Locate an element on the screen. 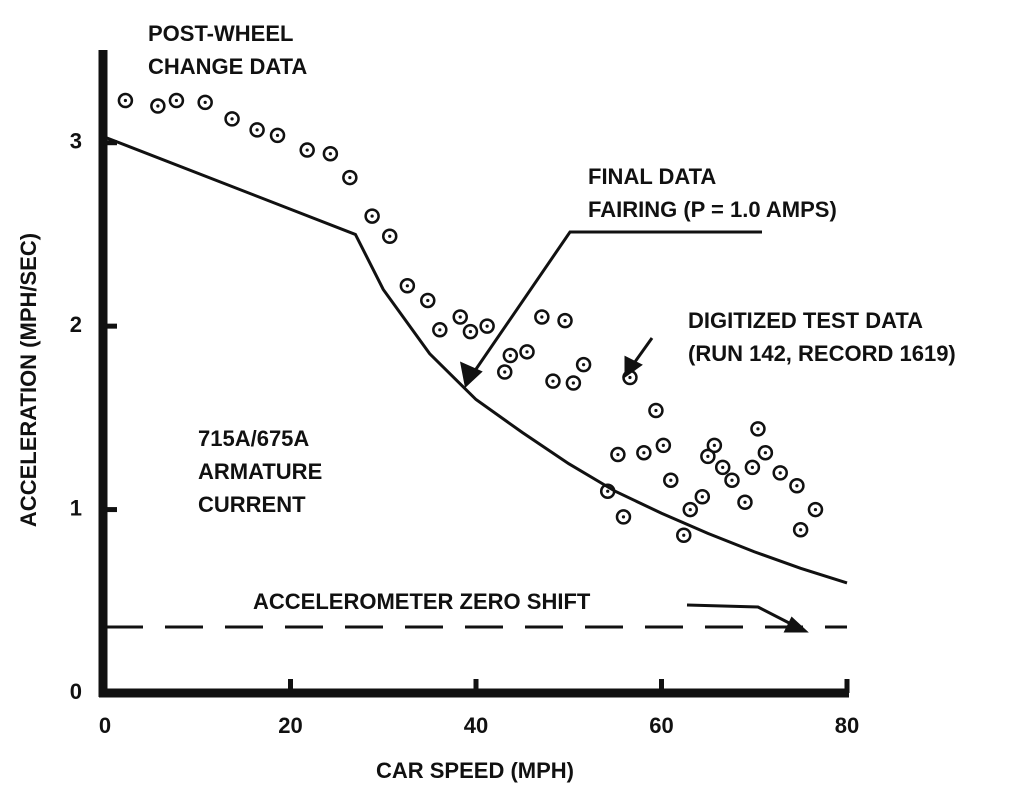 This screenshot has width=1029, height=785. annotation: FAIRING (P = 1.0 AMPS) is located at coordinates (712, 209).